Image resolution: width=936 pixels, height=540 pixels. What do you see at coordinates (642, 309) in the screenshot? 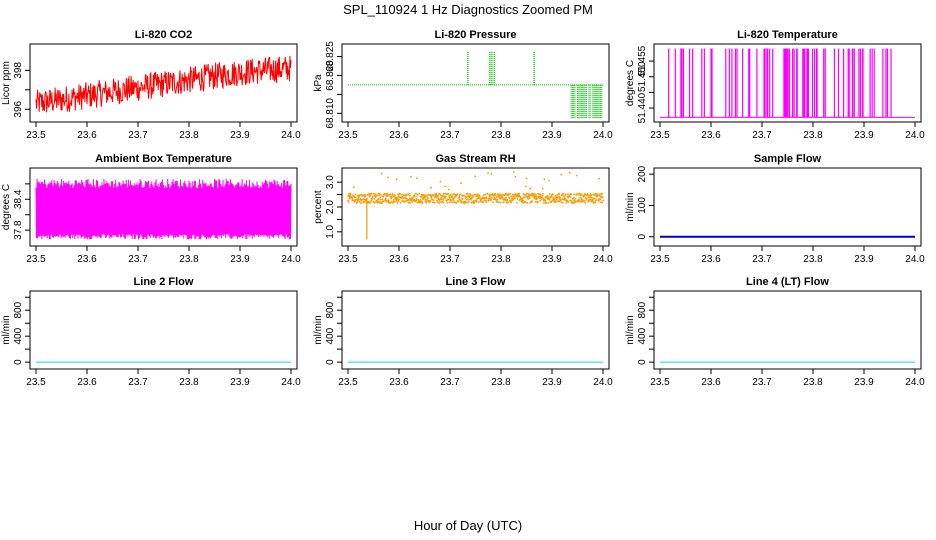
I see `y-tick-label: 800` at bounding box center [642, 309].